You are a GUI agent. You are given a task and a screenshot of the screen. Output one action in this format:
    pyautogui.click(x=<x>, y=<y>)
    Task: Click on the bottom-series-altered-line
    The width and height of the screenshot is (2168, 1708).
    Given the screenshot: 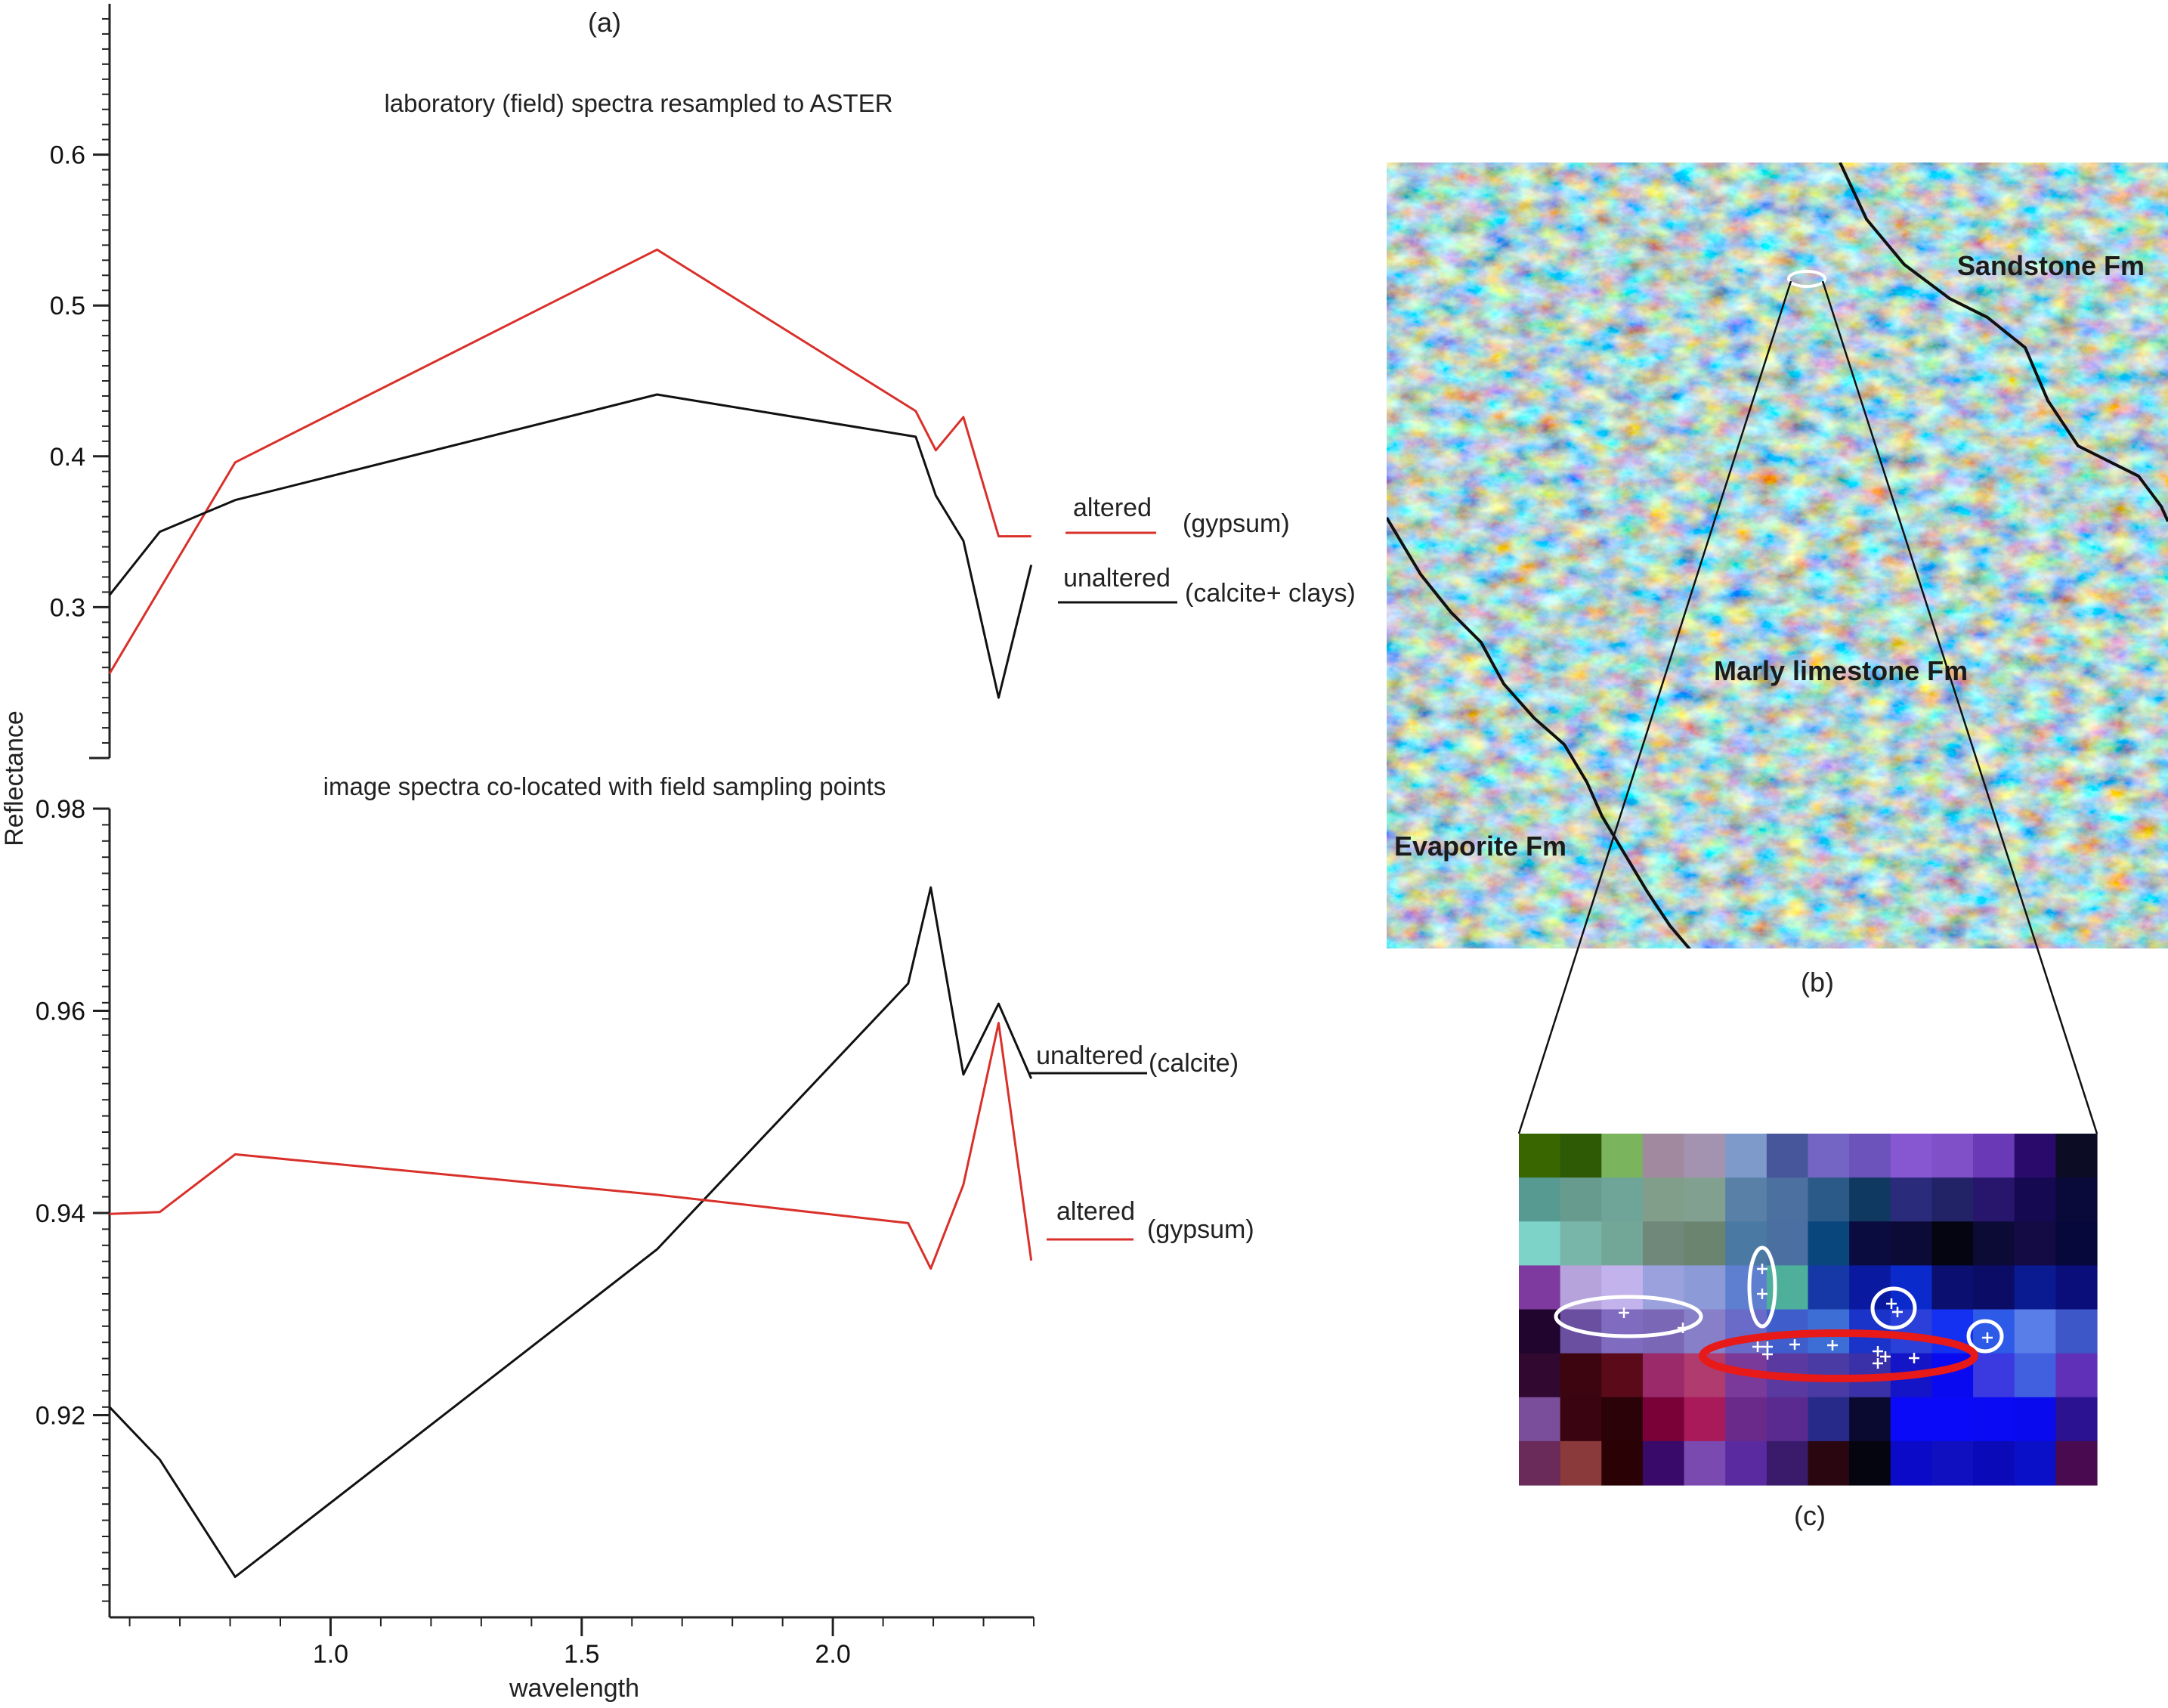 What is the action you would take?
    pyautogui.click(x=571, y=1146)
    